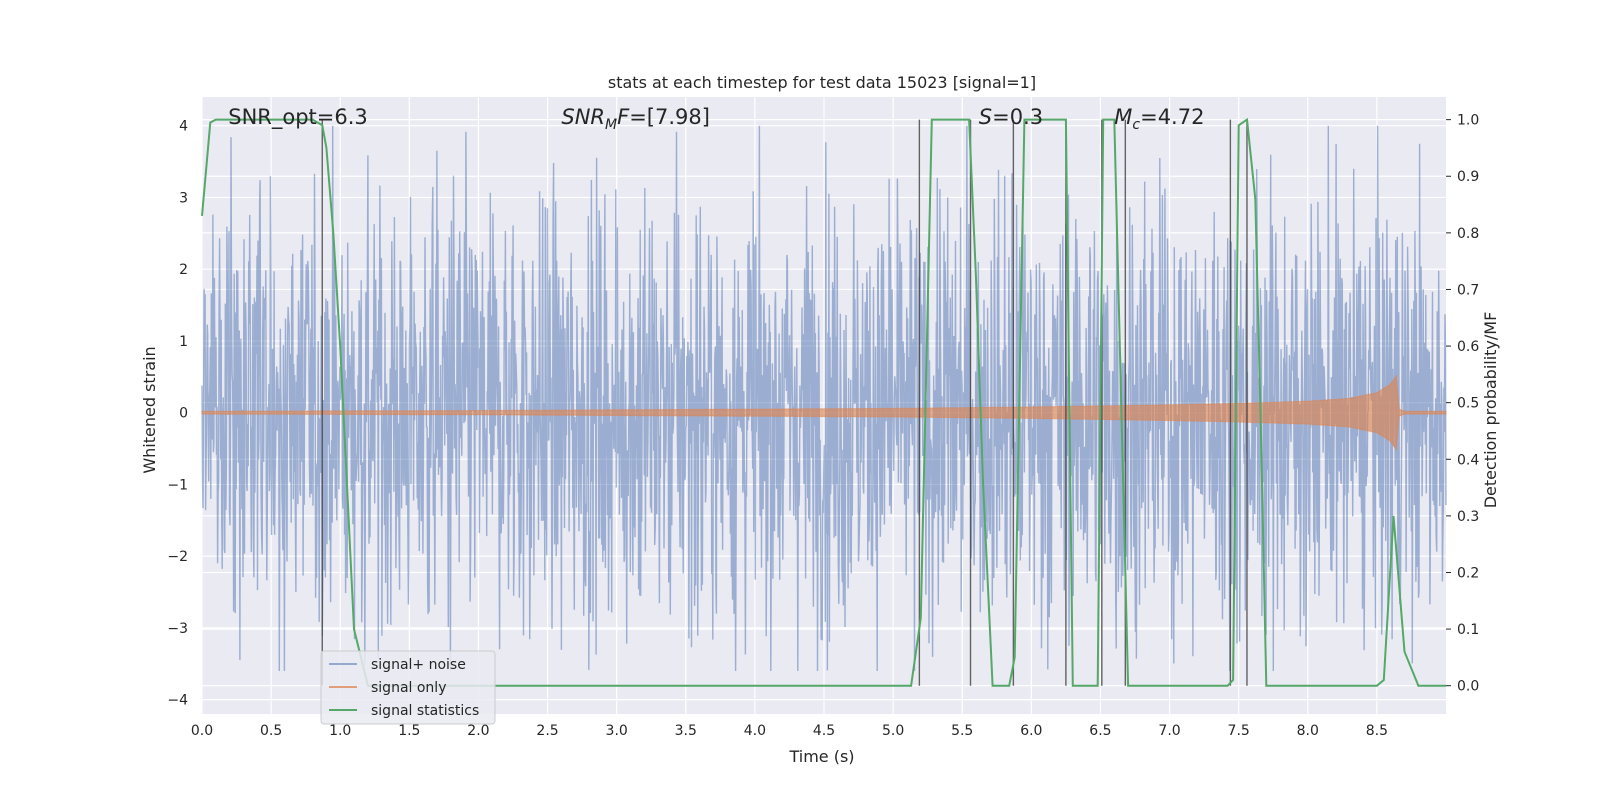 Image resolution: width=1600 pixels, height=800 pixels. I want to click on signal-only-band, so click(824, 412).